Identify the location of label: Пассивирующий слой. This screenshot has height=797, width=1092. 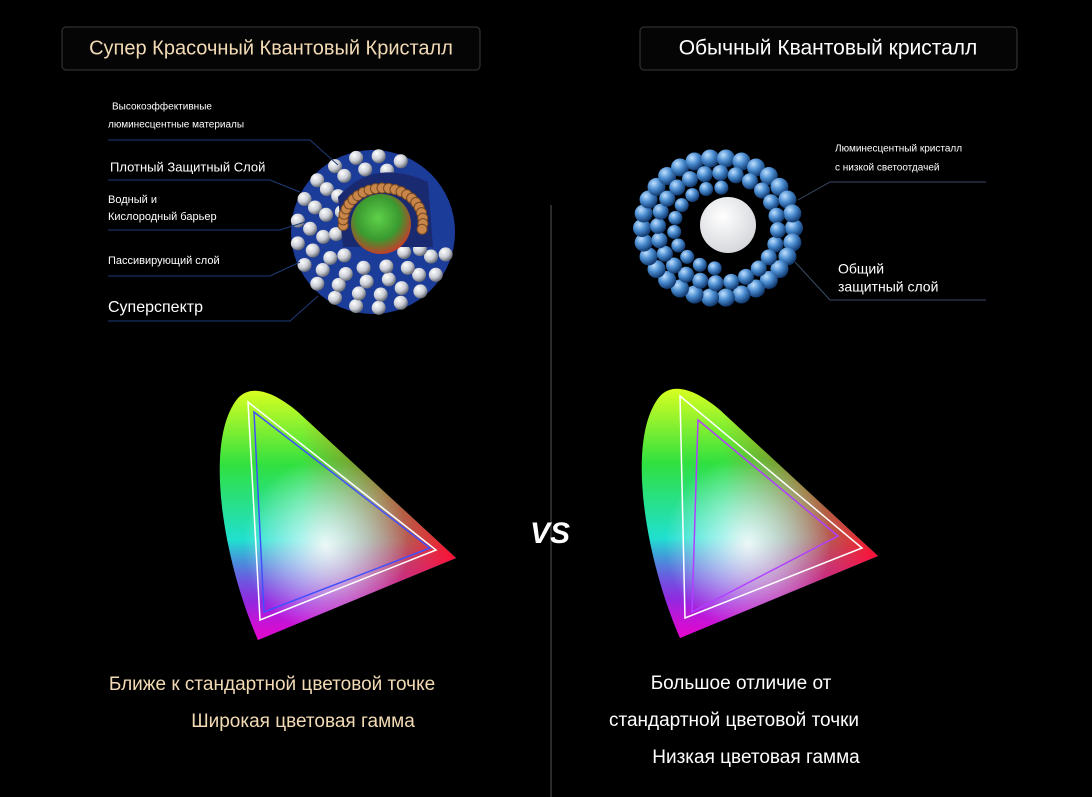
(164, 261).